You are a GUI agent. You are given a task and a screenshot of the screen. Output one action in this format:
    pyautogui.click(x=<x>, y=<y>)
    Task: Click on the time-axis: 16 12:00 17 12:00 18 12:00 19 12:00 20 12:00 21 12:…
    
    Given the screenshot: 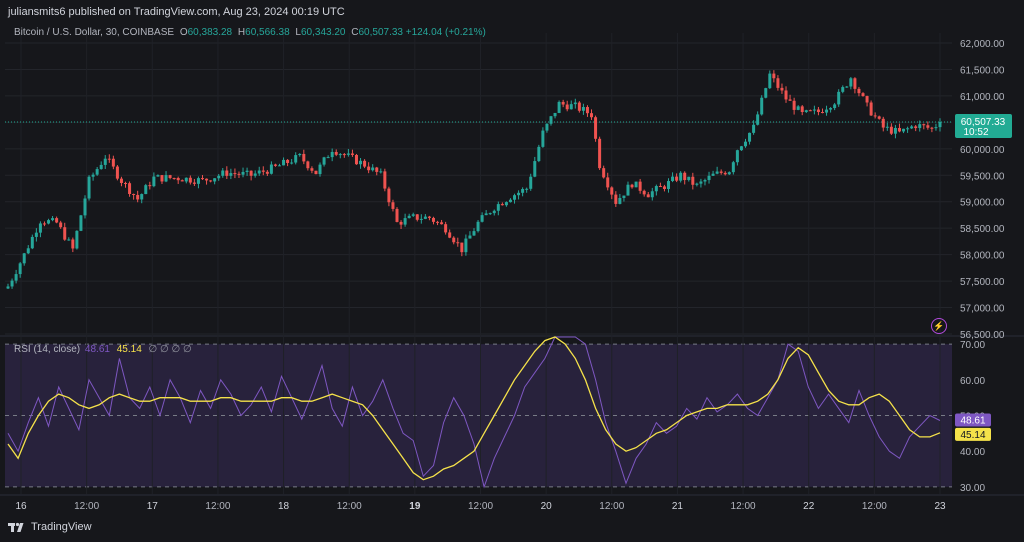 What is the action you would take?
    pyautogui.click(x=480, y=506)
    